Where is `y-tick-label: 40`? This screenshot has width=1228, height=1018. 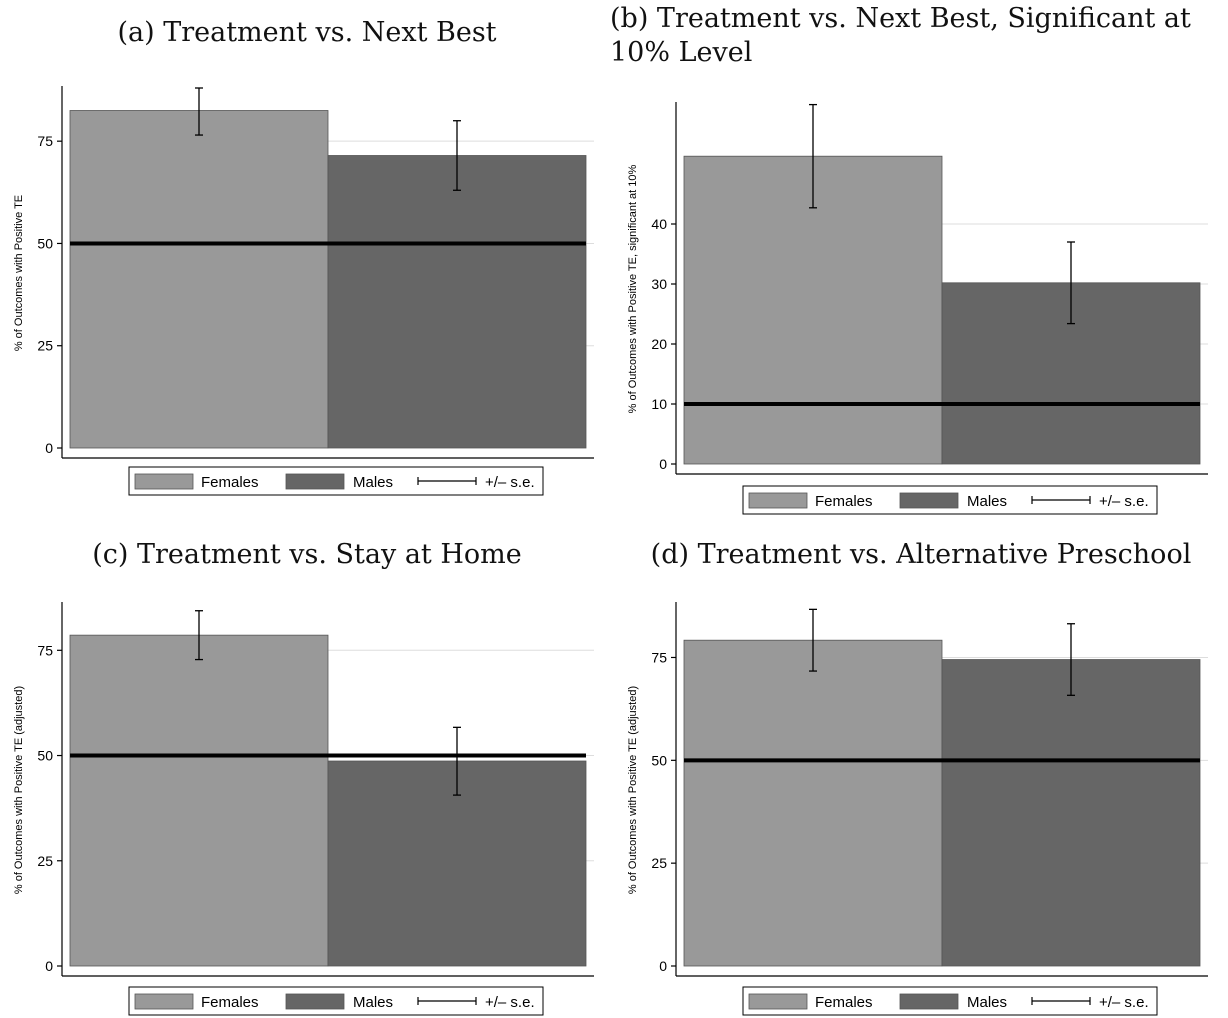
y-tick-label: 40 is located at coordinates (659, 224).